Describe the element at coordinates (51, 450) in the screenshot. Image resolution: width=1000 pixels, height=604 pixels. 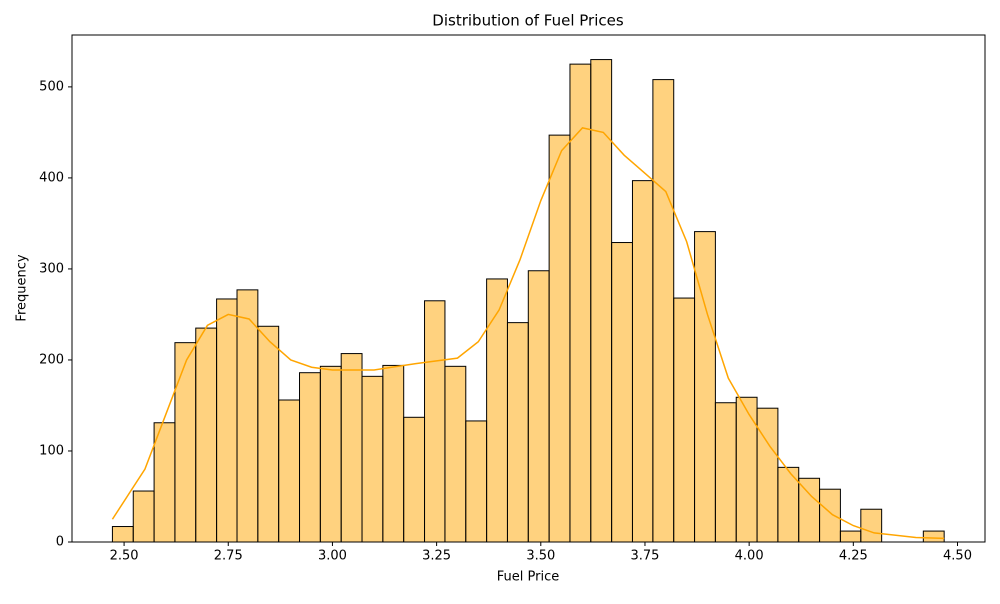
I see `y-tick-label: 100` at that location.